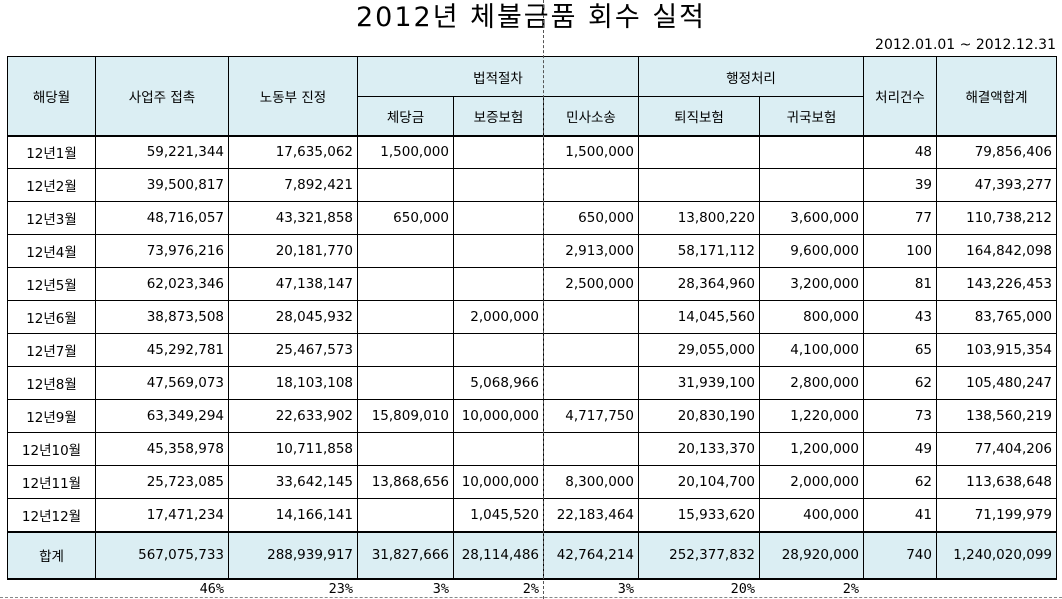  Describe the element at coordinates (211, 589) in the screenshot. I see `percentage-cell: 46%` at that location.